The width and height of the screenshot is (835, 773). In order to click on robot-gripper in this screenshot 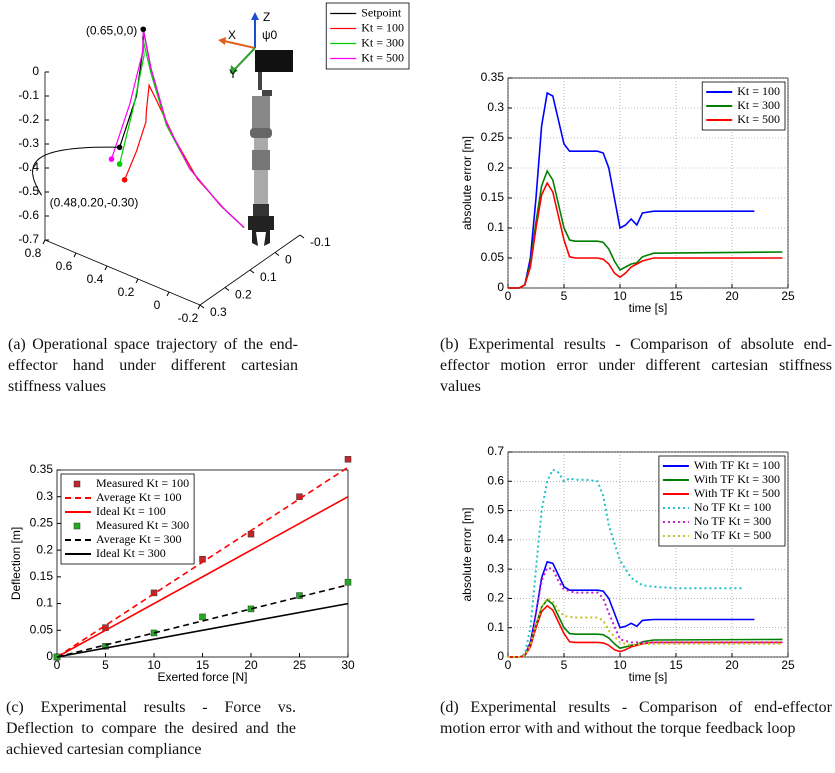, I will do `click(261, 231)`.